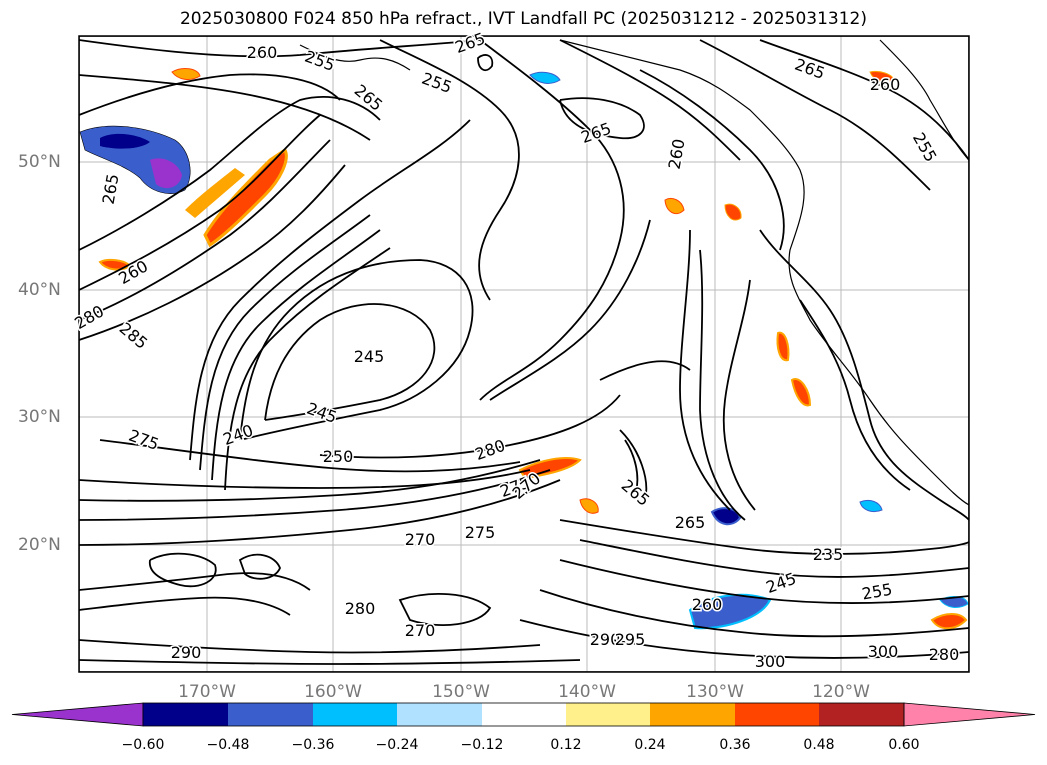  I want to click on navy-core, so click(125, 141).